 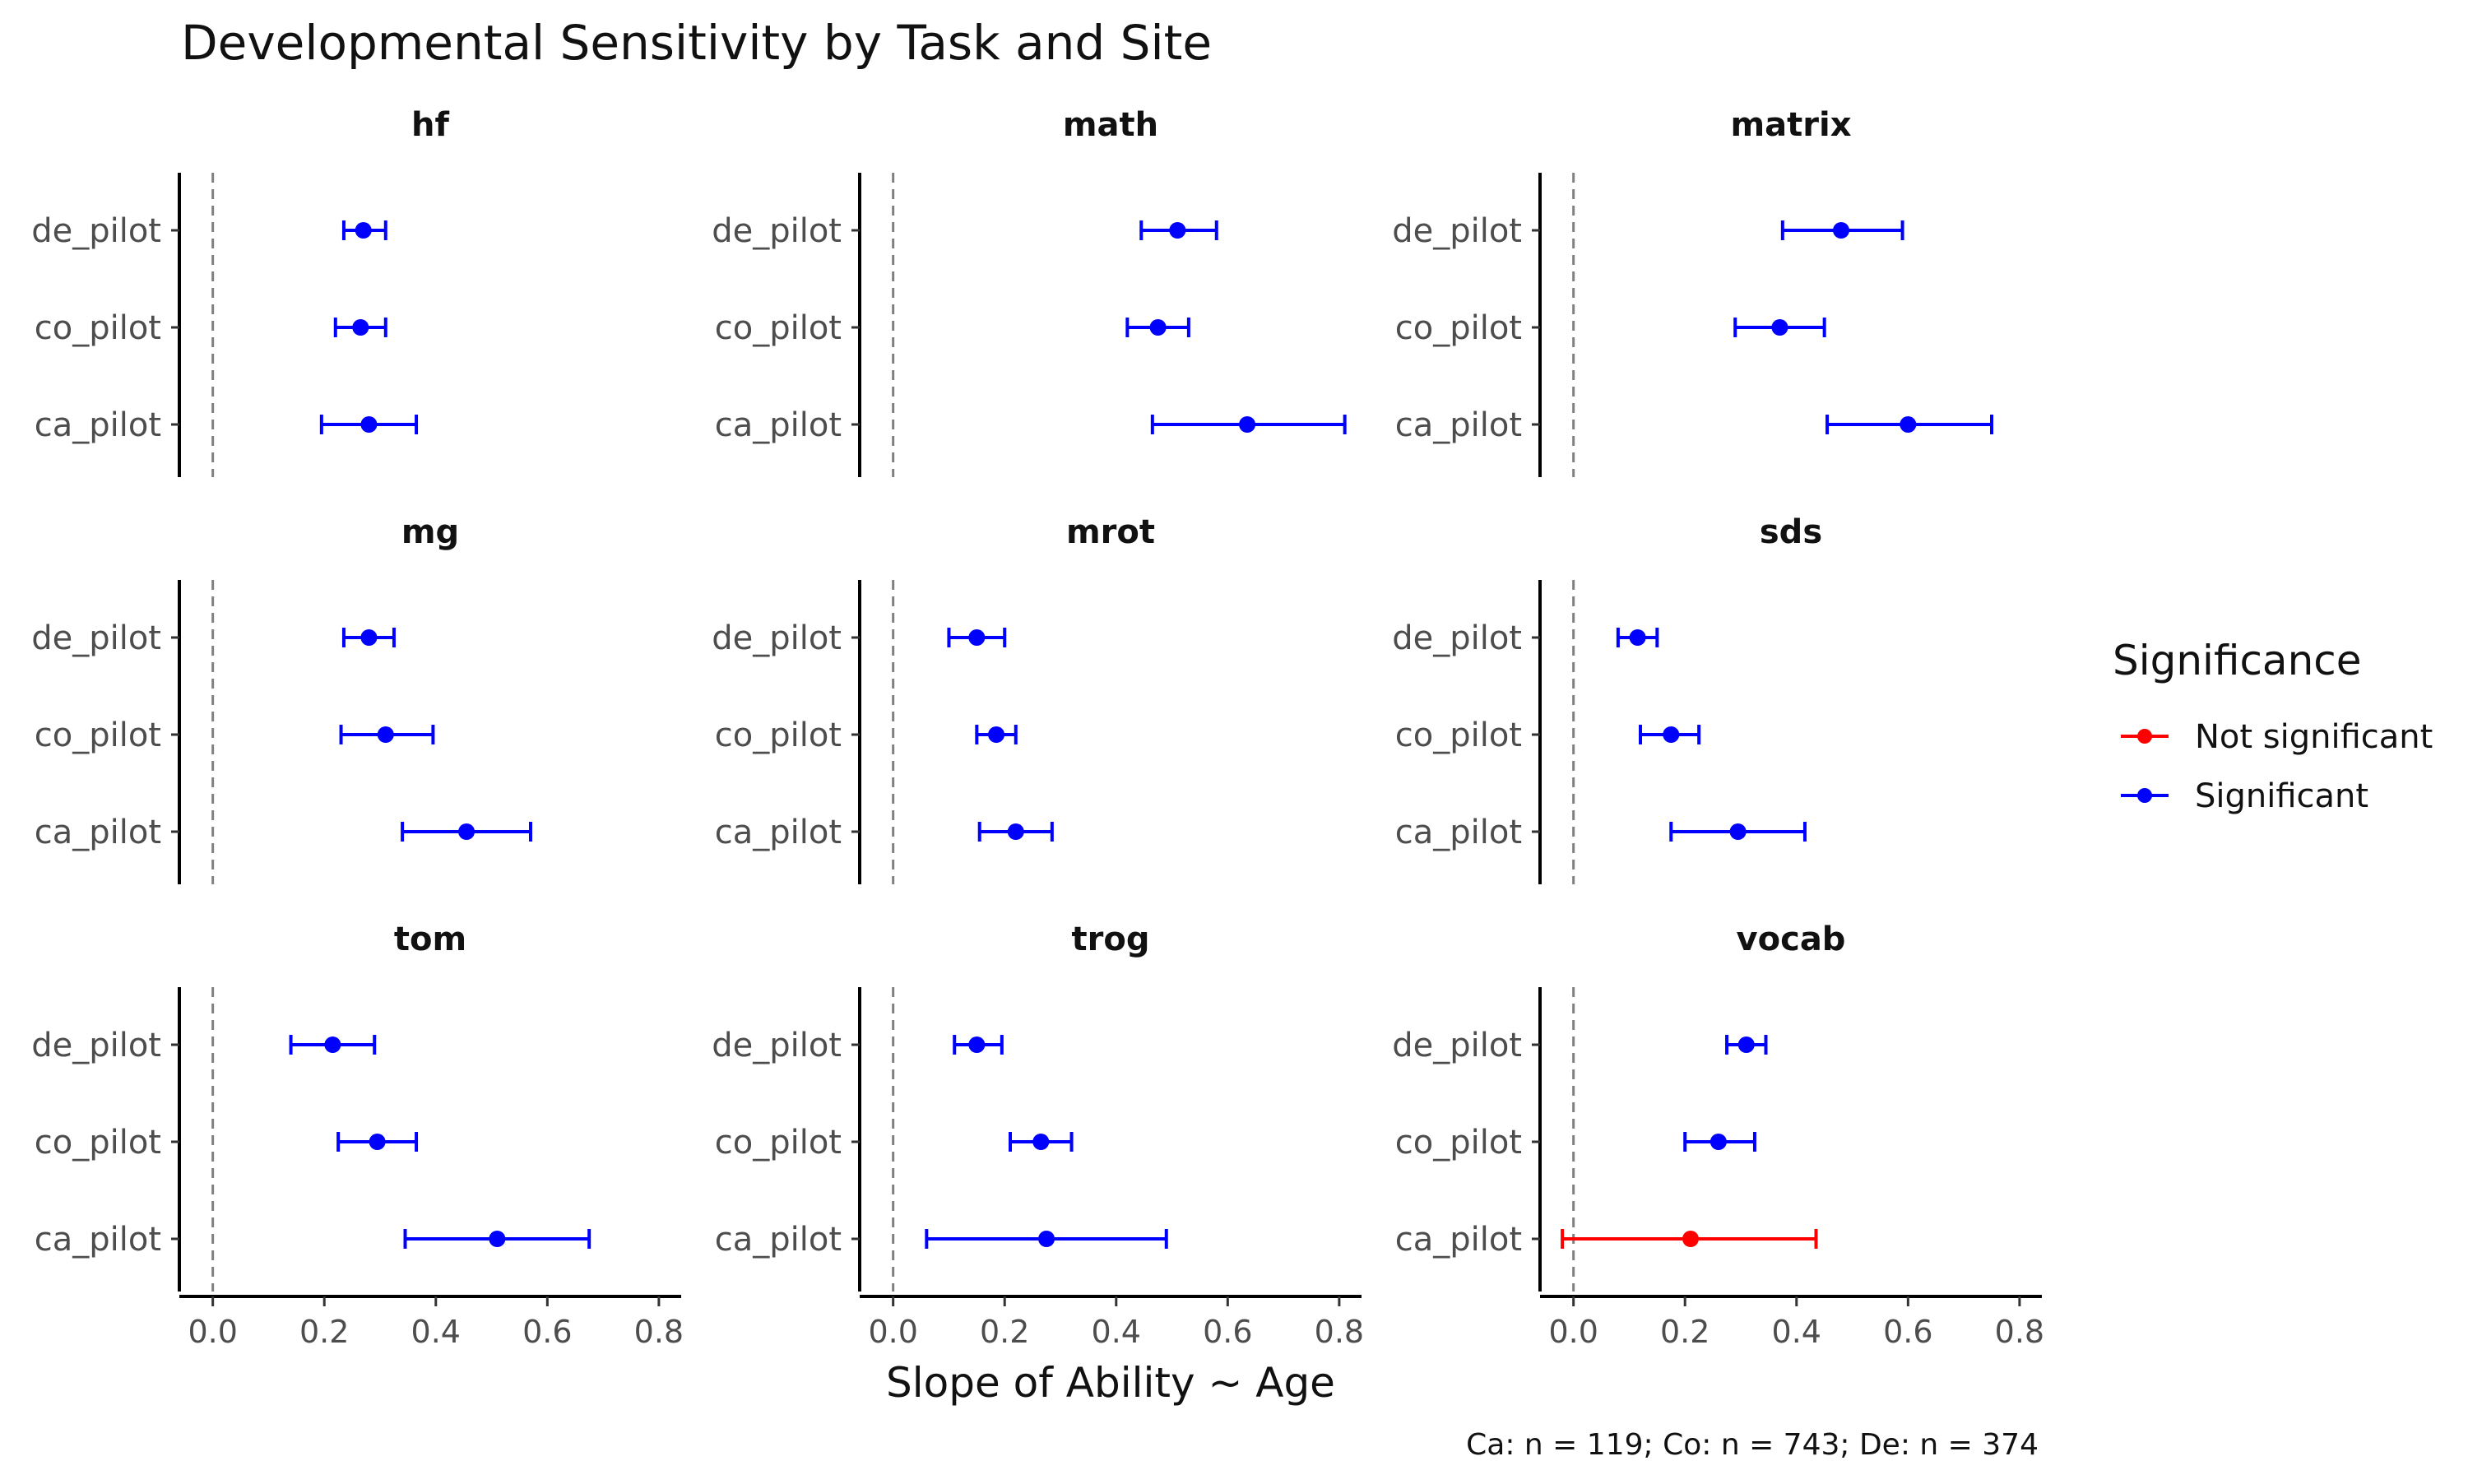 I want to click on data-point-mg-ca_pilot, so click(x=466, y=832).